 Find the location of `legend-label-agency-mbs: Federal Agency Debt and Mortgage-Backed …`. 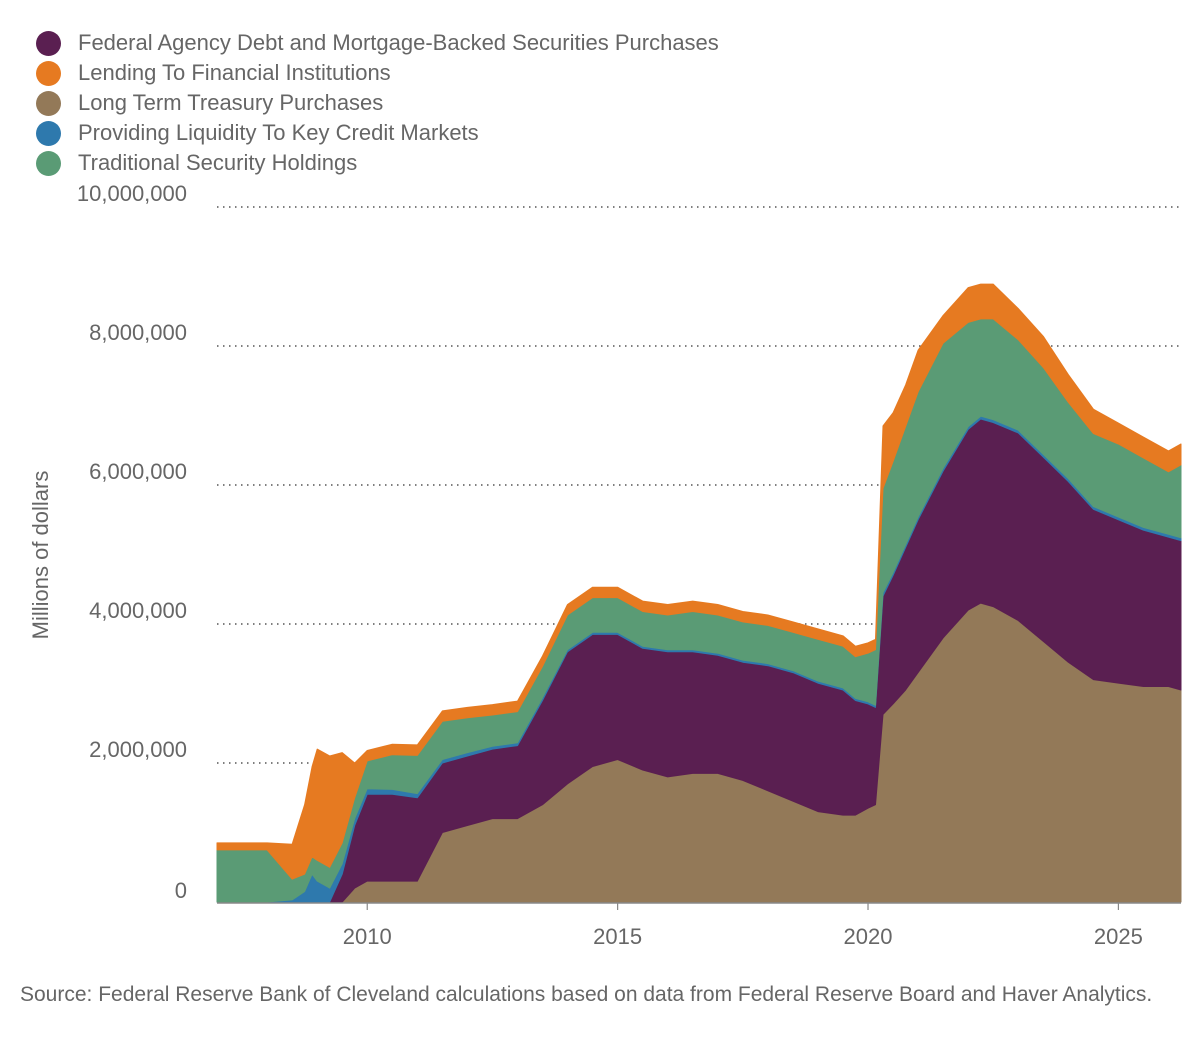

legend-label-agency-mbs: Federal Agency Debt and Mortgage-Backed … is located at coordinates (398, 42).